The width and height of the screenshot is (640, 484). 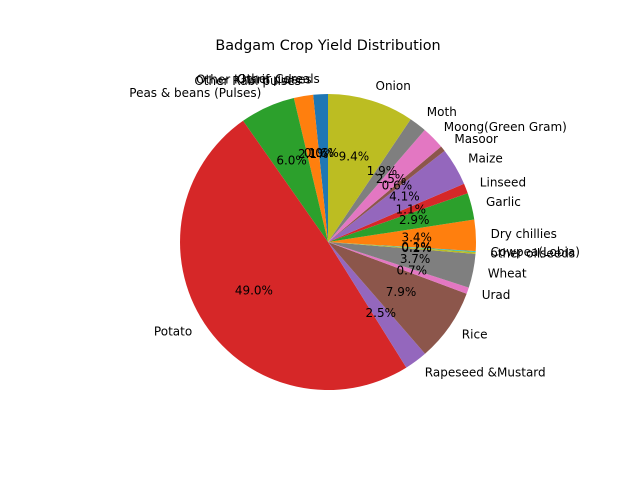 What do you see at coordinates (496, 295) in the screenshot?
I see `slice-label-urad: Urad` at bounding box center [496, 295].